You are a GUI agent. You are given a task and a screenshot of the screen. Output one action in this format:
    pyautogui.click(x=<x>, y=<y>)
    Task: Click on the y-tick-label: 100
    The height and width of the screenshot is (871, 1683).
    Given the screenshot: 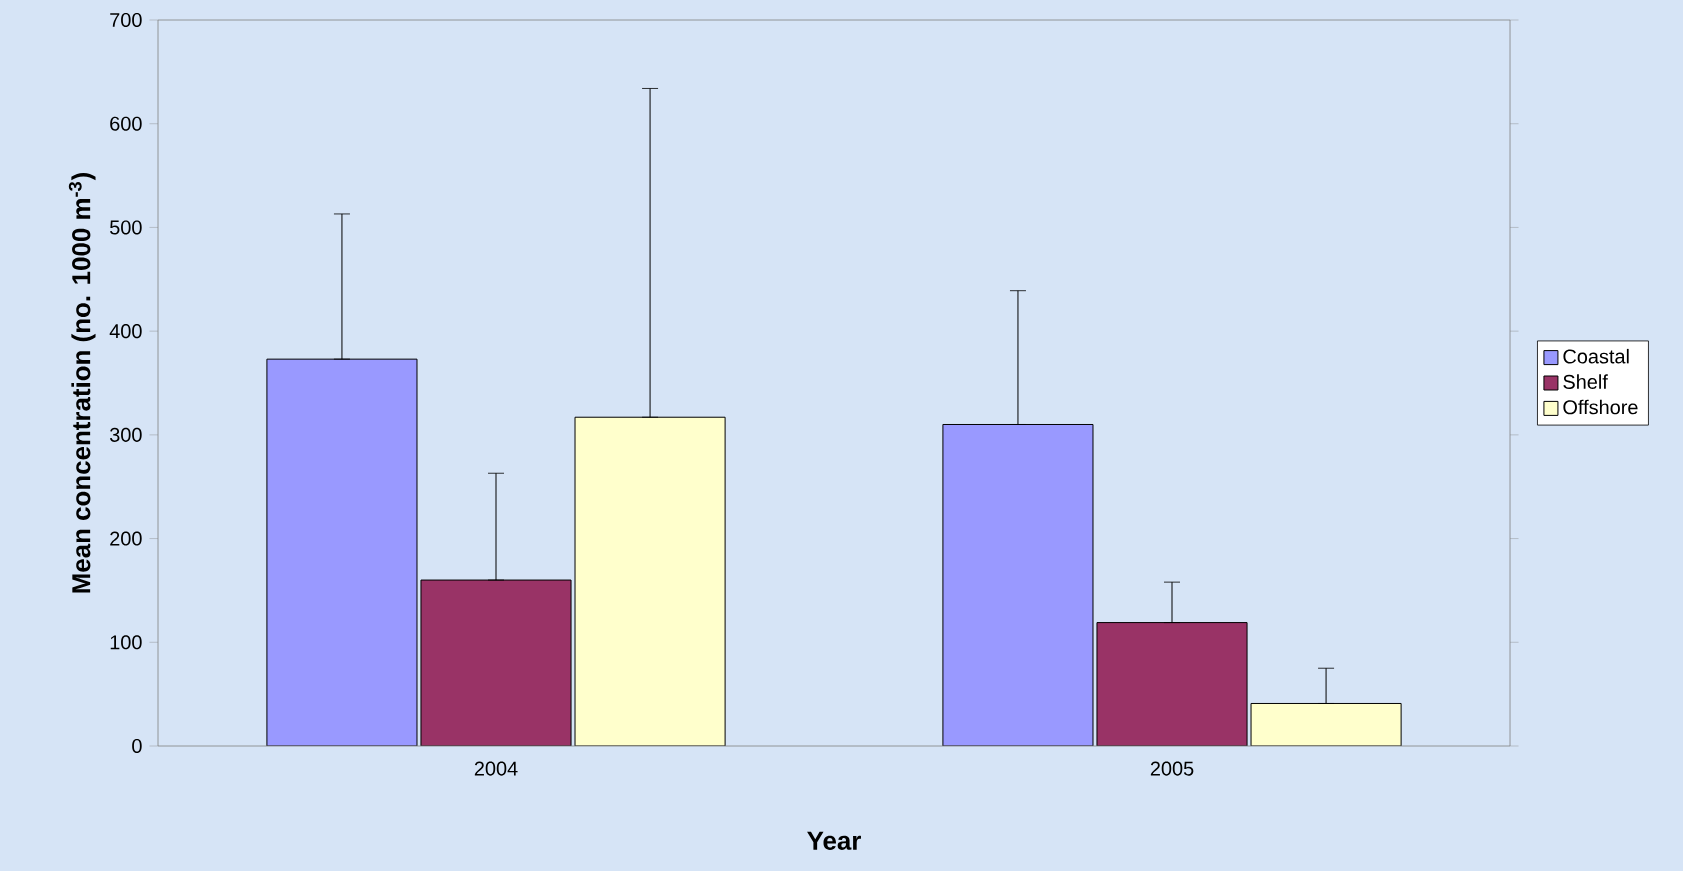 What is the action you would take?
    pyautogui.click(x=126, y=642)
    